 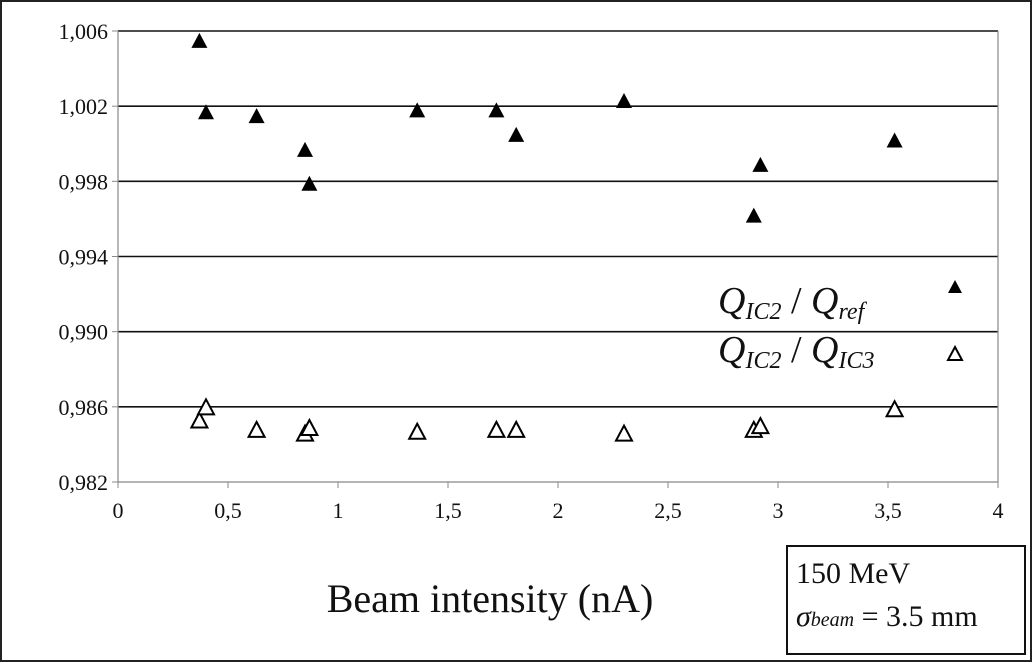 I want to click on x-tick-label: 0,5, so click(x=228, y=510).